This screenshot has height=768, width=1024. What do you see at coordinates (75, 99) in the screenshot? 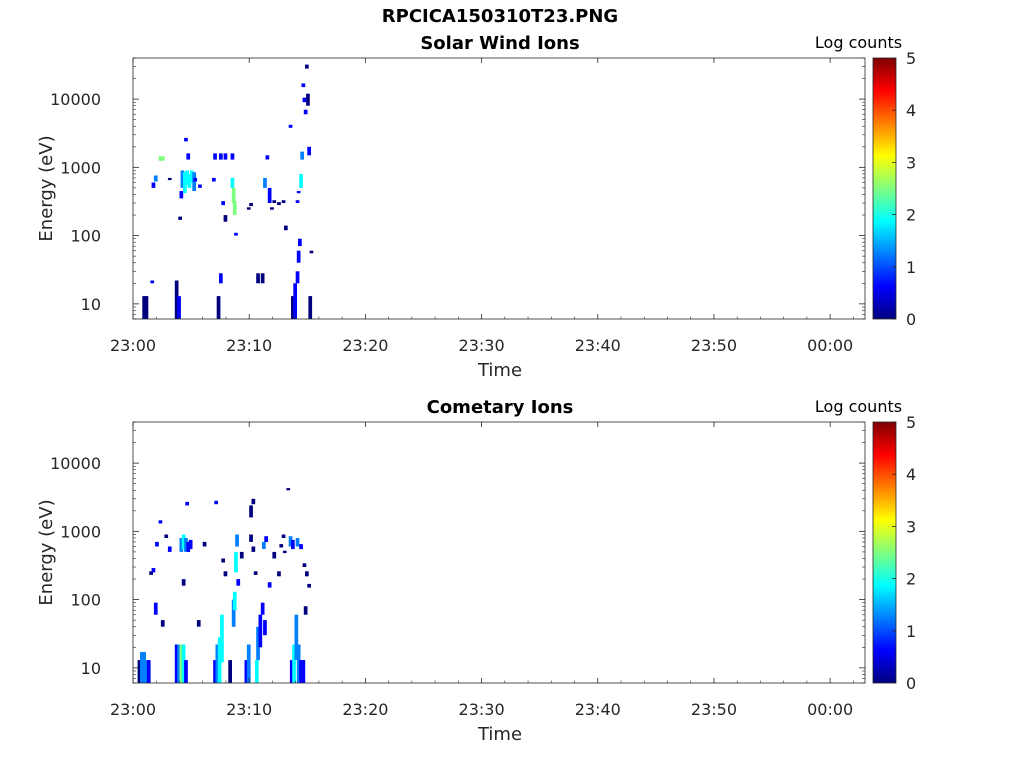
I see `y-tick-label: 10000` at bounding box center [75, 99].